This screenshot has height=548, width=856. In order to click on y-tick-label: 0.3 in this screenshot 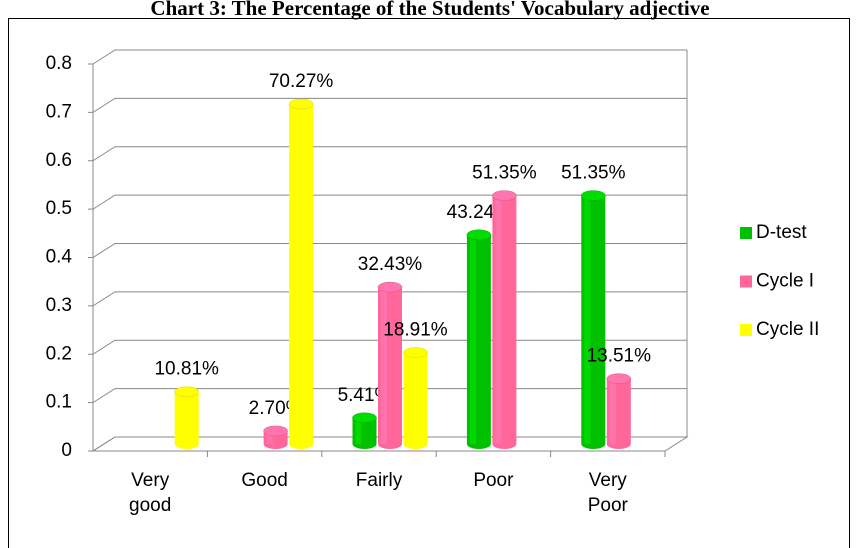, I will do `click(59, 305)`.